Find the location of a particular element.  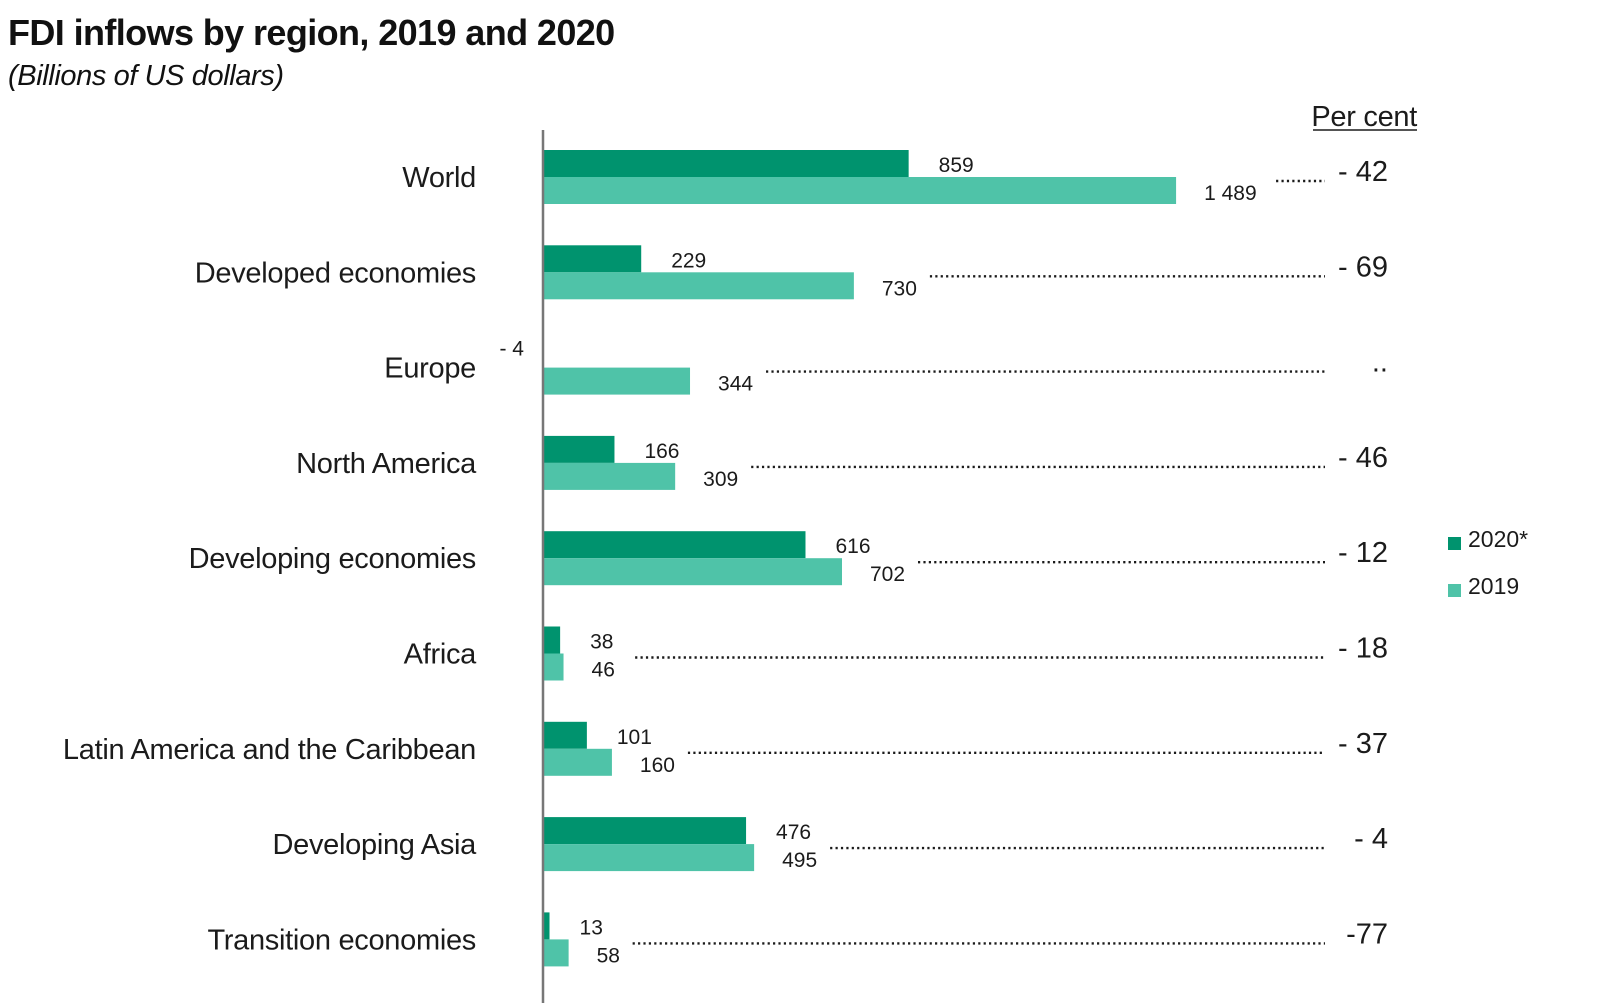

bar-2020-latin-america-and-the-caribbean is located at coordinates (565, 735).